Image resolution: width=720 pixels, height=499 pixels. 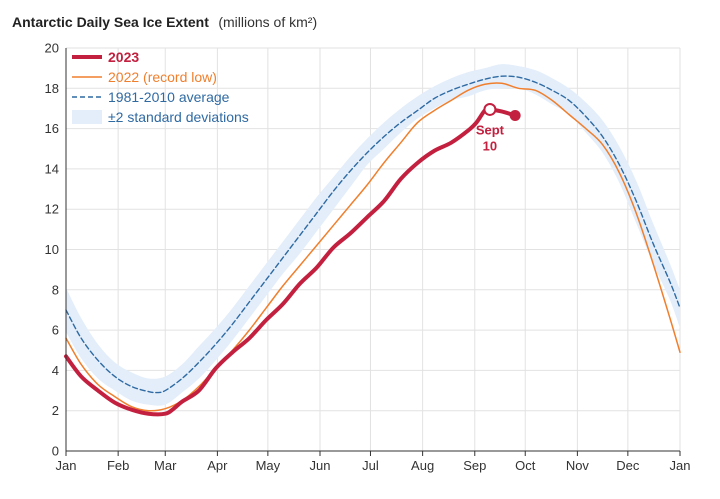 What do you see at coordinates (52, 88) in the screenshot?
I see `y-tick-label: 18` at bounding box center [52, 88].